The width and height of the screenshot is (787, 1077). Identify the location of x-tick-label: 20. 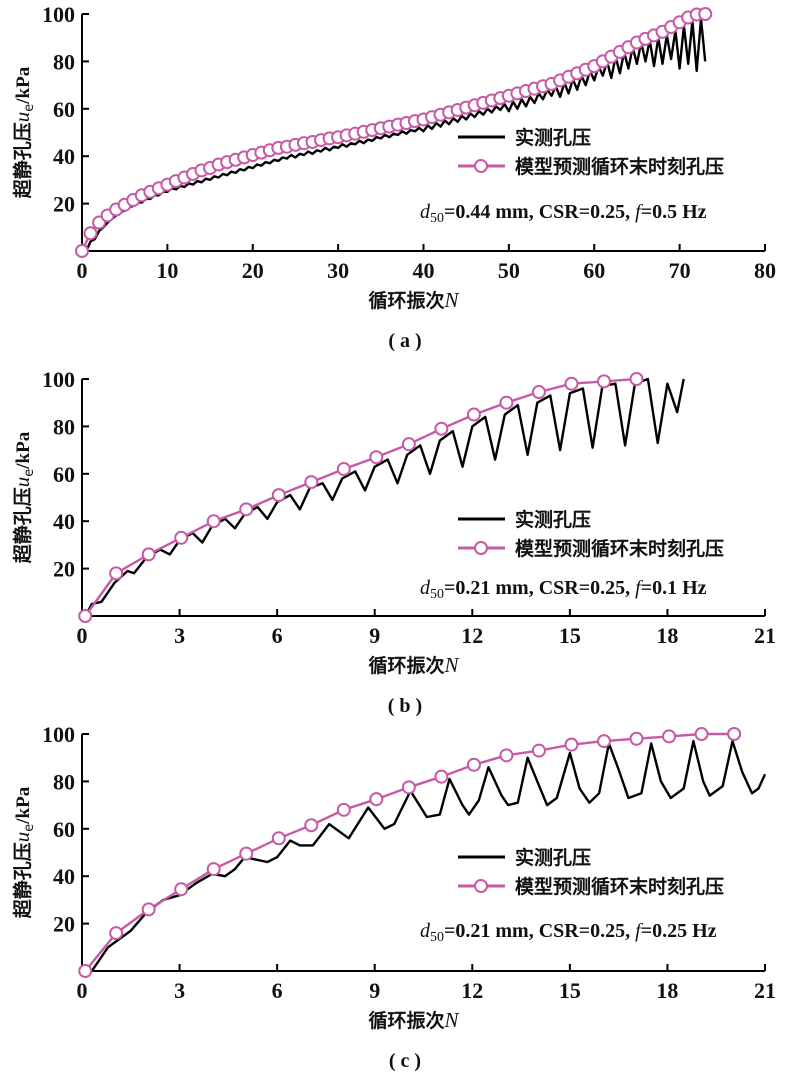
(253, 270).